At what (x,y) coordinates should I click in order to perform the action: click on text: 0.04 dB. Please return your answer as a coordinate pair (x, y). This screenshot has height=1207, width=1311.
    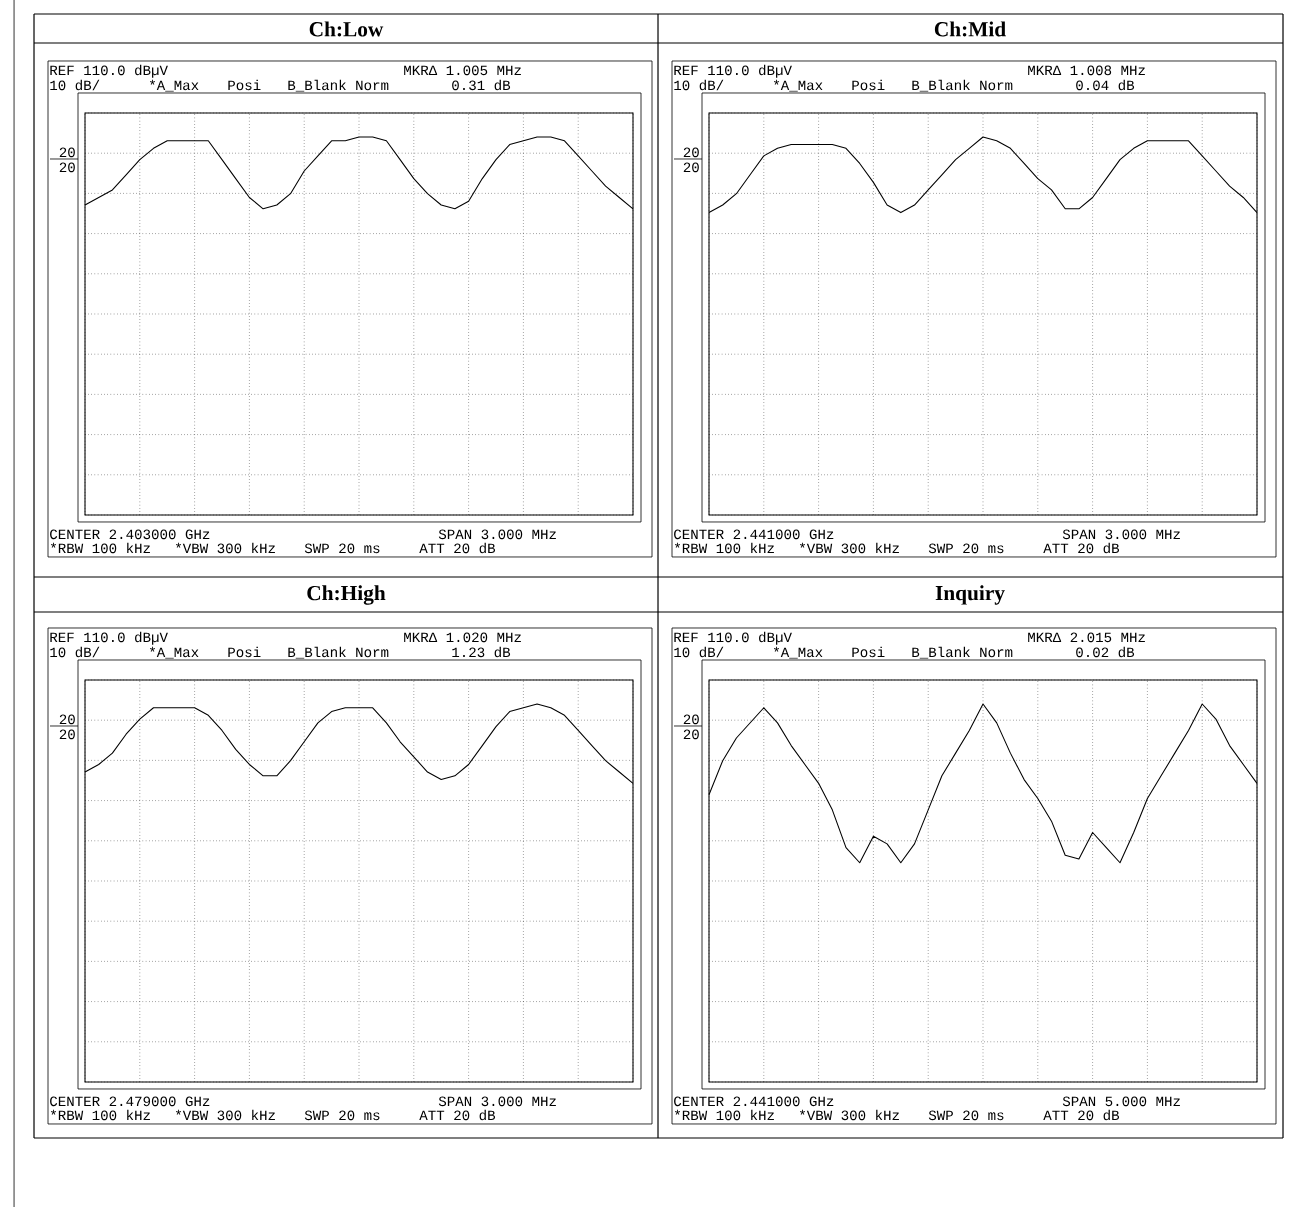
    Looking at the image, I should click on (1105, 85).